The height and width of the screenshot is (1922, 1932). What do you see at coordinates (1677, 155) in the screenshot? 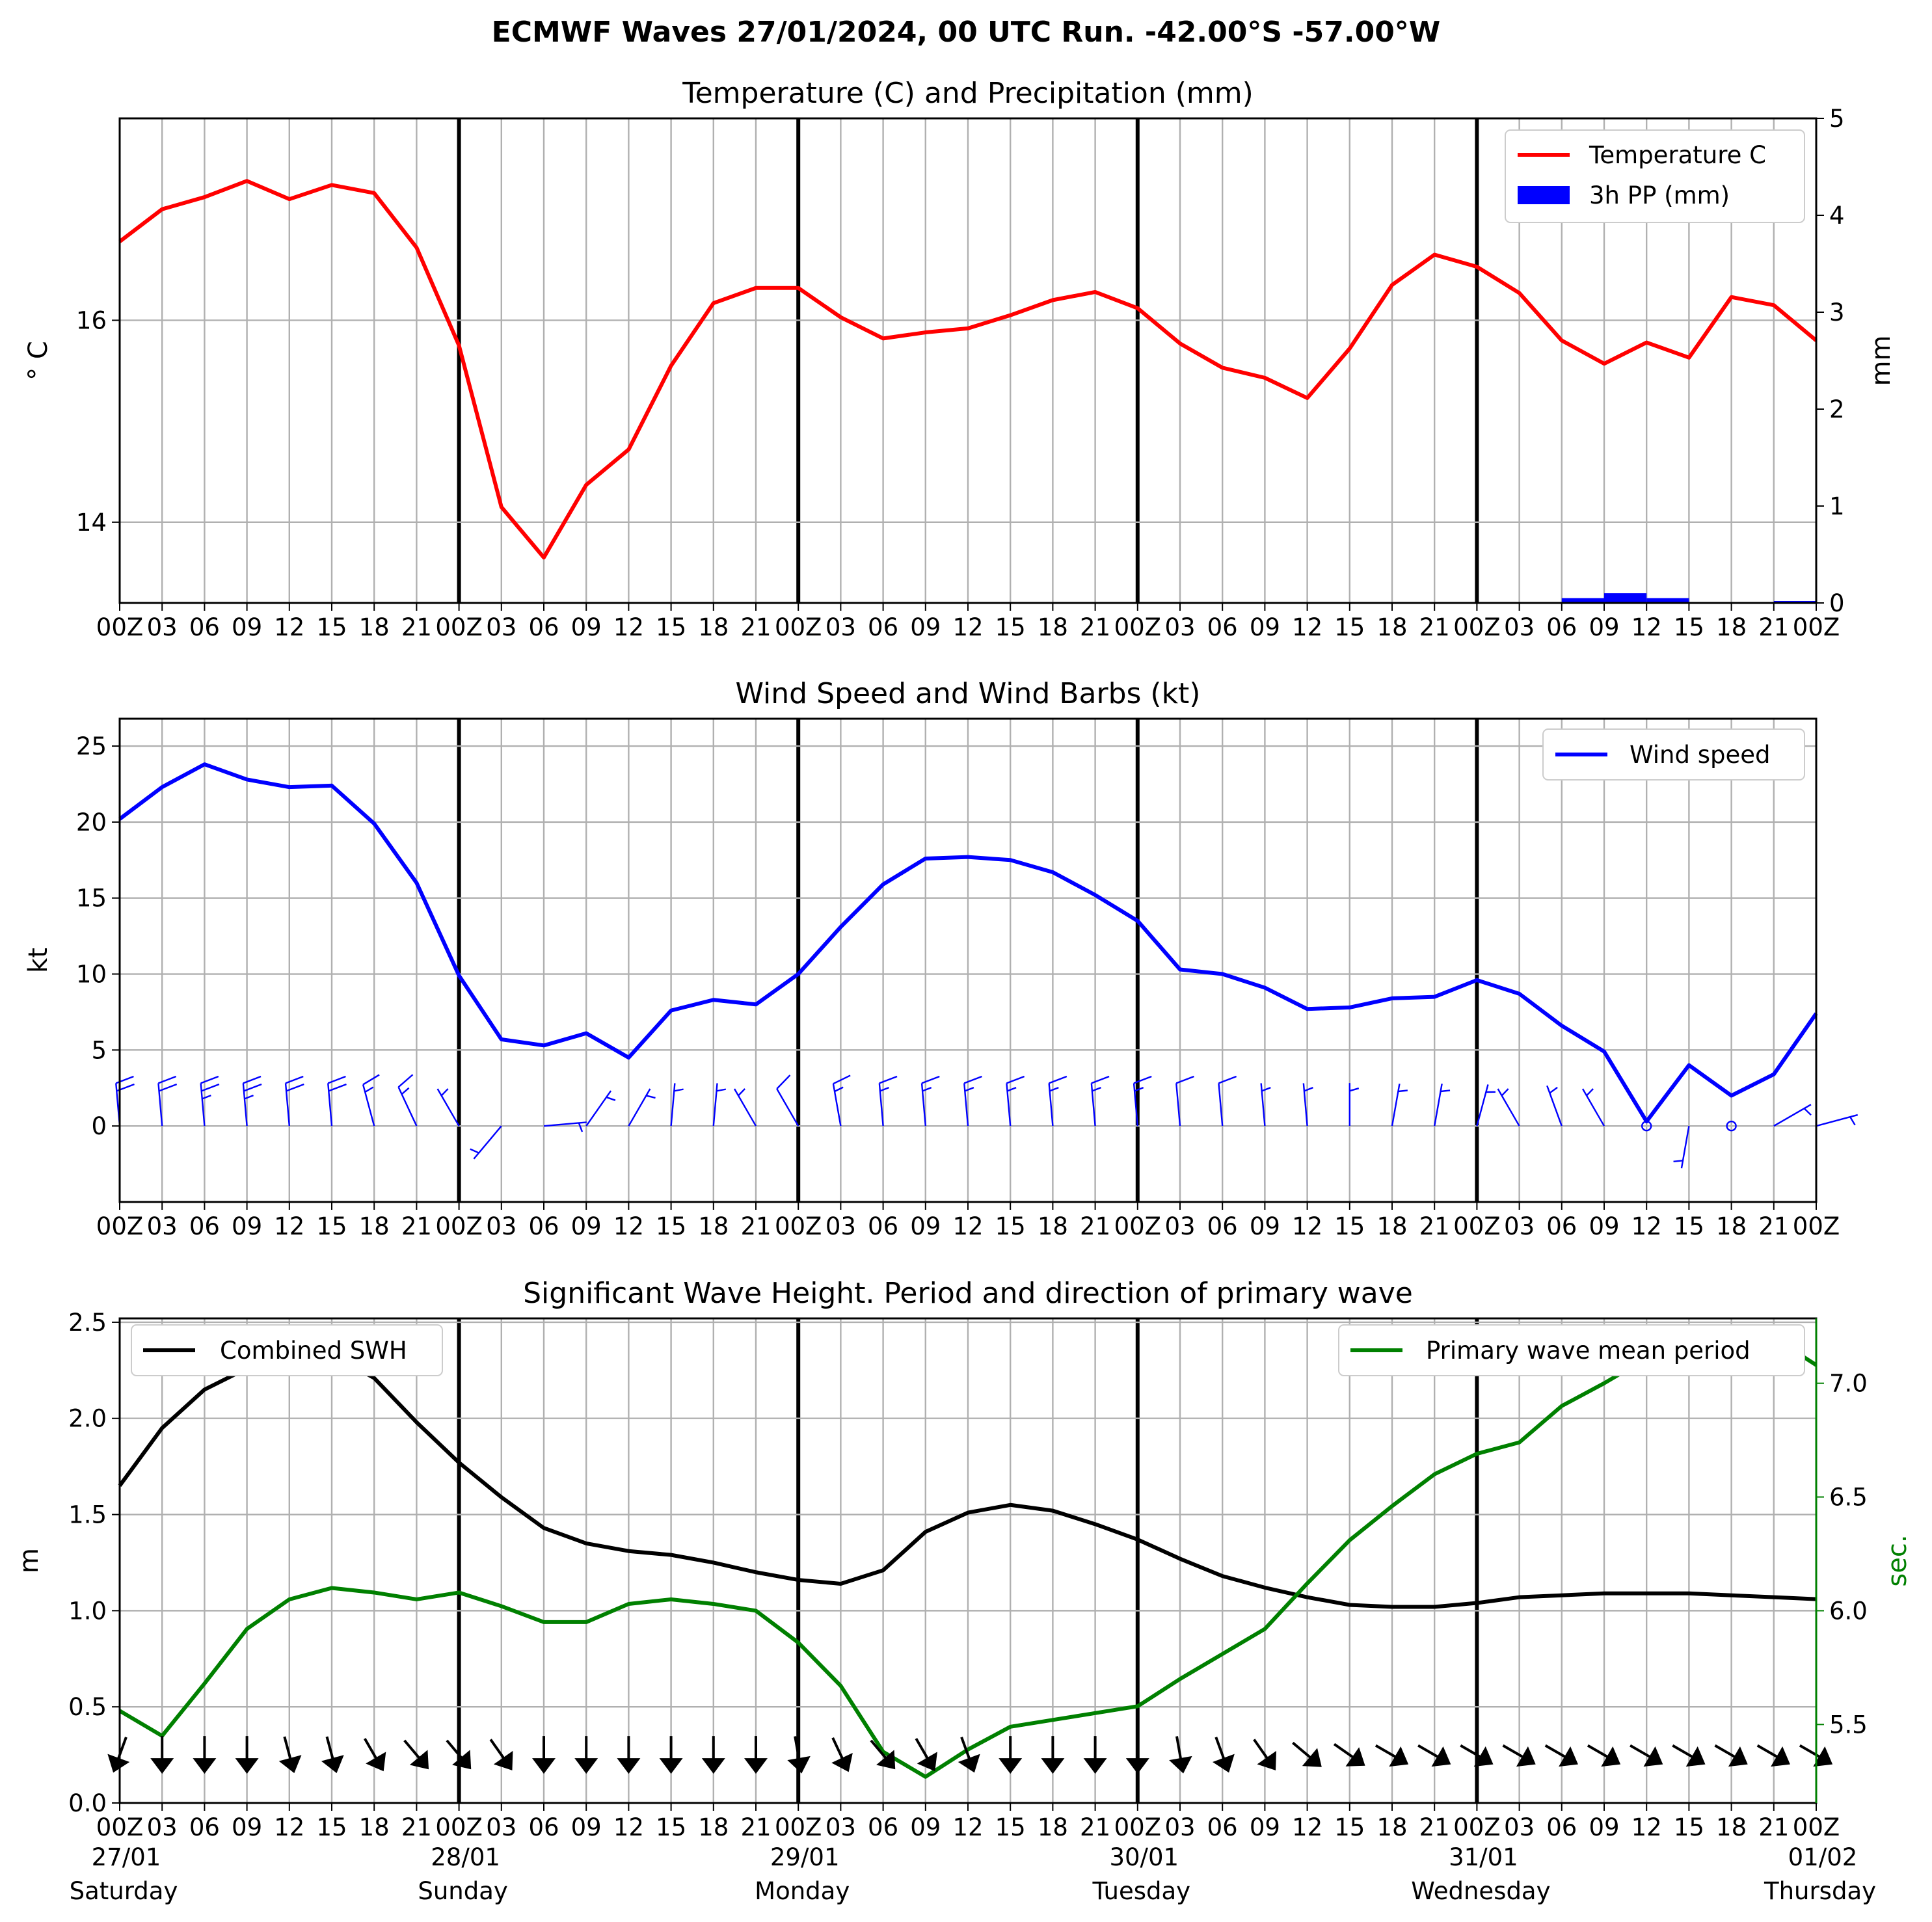
I see `legend-label-temperature: Temperature C` at bounding box center [1677, 155].